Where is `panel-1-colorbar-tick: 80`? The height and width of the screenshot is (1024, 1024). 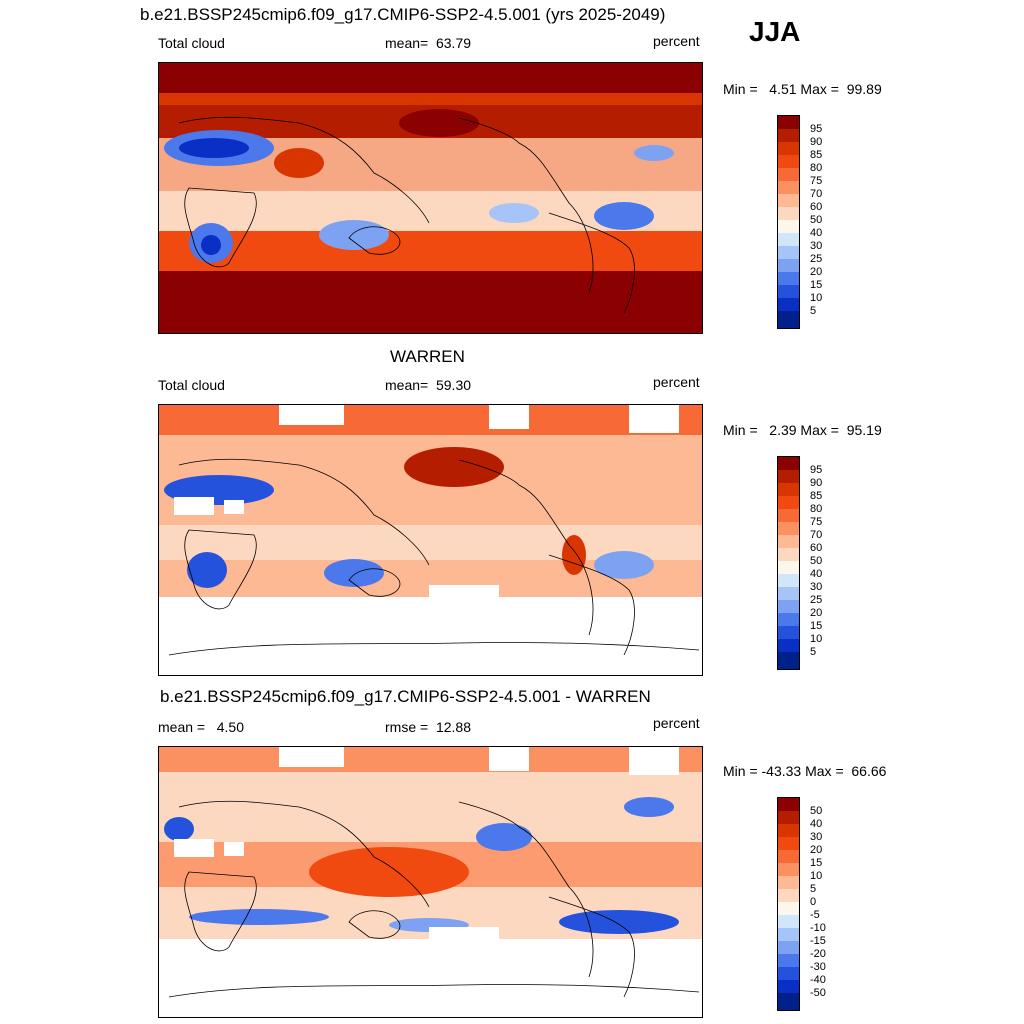
panel-1-colorbar-tick: 80 is located at coordinates (816, 168).